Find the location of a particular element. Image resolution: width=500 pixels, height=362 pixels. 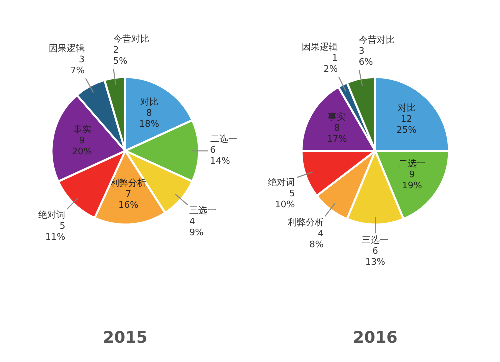

data-label: 4 9% is located at coordinates (197, 228).